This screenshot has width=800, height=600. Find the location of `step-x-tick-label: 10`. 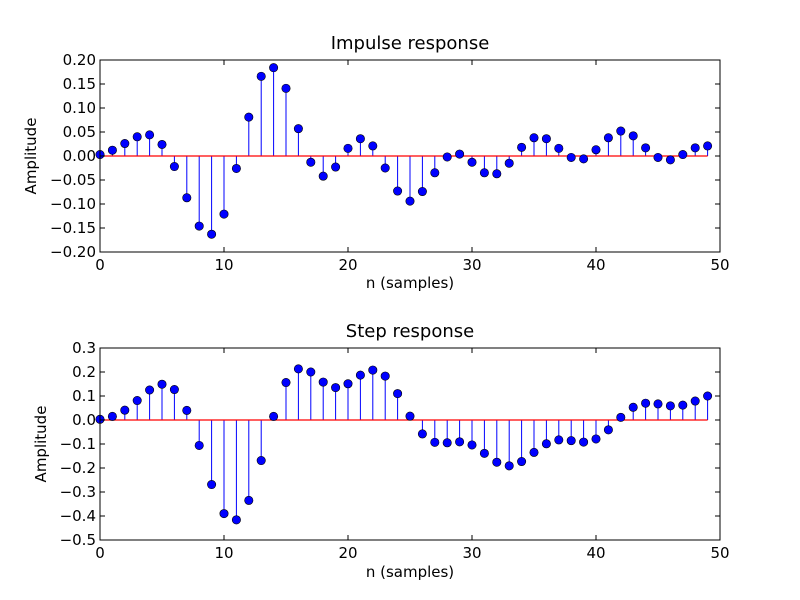

step-x-tick-label: 10 is located at coordinates (223, 553).